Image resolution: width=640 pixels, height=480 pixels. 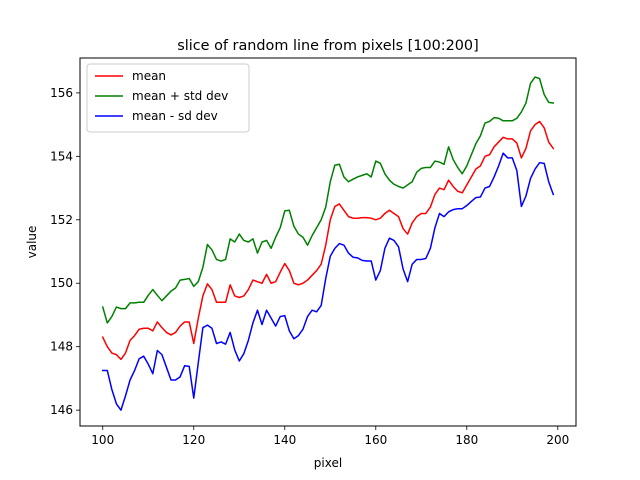 What do you see at coordinates (330, 436) in the screenshot?
I see `x-axis: 100 120 140 160 180 200` at bounding box center [330, 436].